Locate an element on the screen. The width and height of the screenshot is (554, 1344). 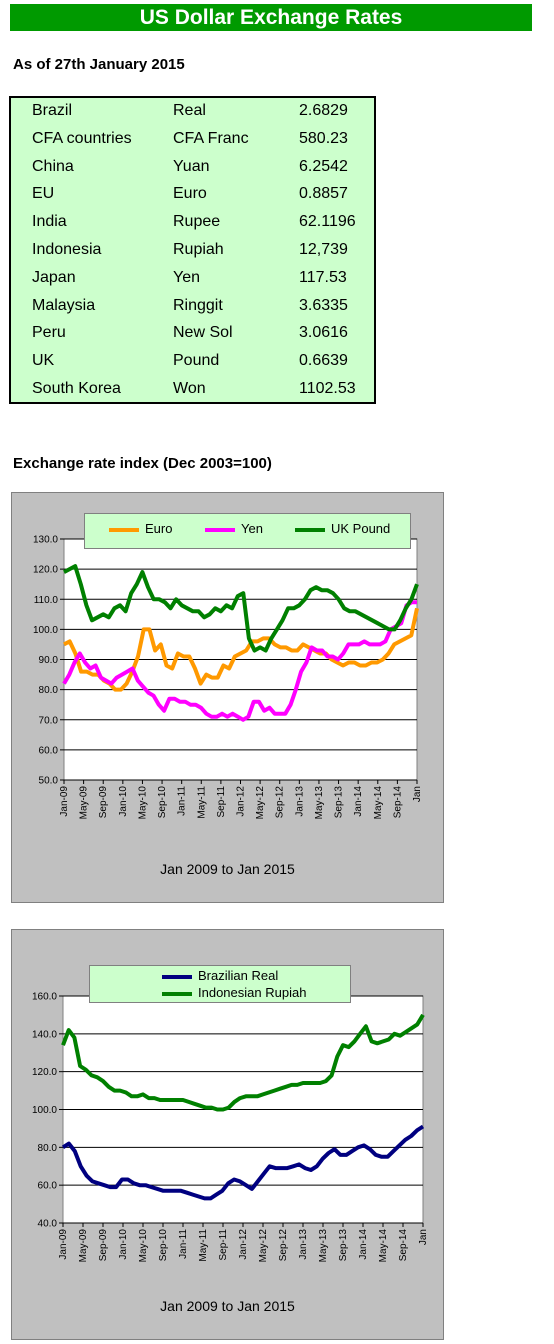
country-cell: India is located at coordinates (49, 221).